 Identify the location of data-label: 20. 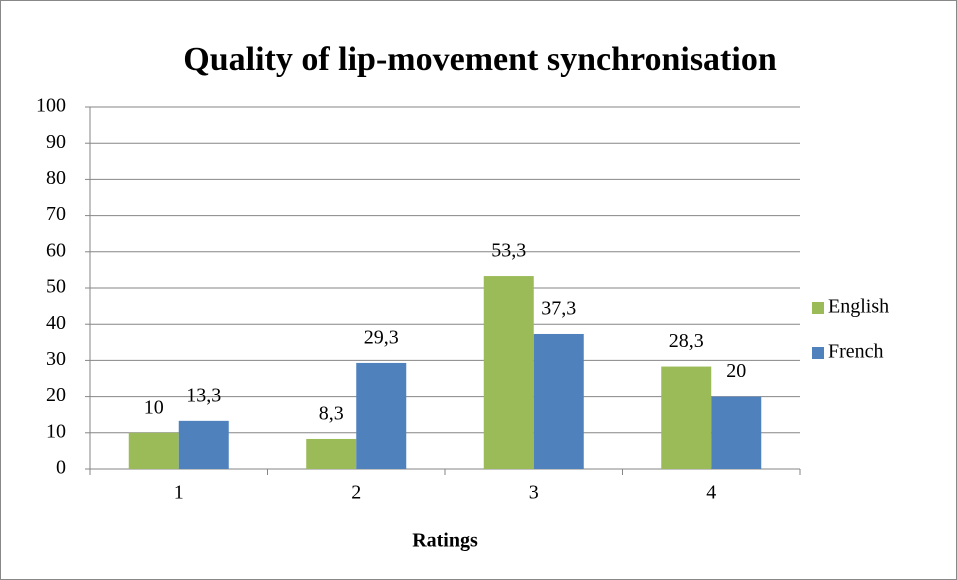
(736, 371).